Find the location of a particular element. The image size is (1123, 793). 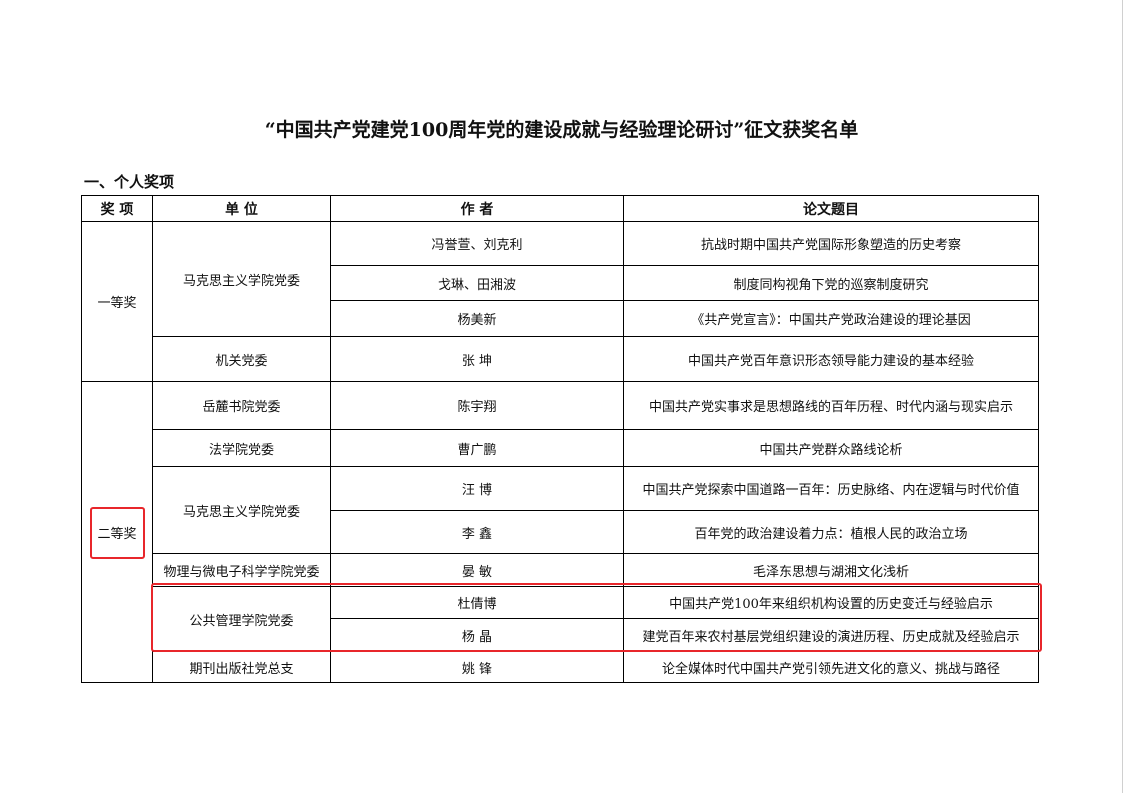

paper-cell: 中国共产党探索中国道路一百年：历史脉络、内在逻辑与时代价值 is located at coordinates (831, 488).